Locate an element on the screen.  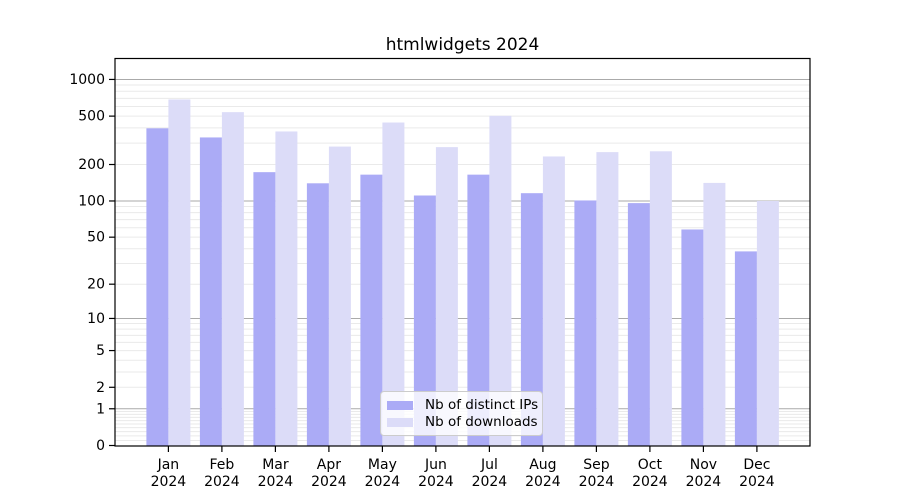
bar-downloads-jan is located at coordinates (179, 273).